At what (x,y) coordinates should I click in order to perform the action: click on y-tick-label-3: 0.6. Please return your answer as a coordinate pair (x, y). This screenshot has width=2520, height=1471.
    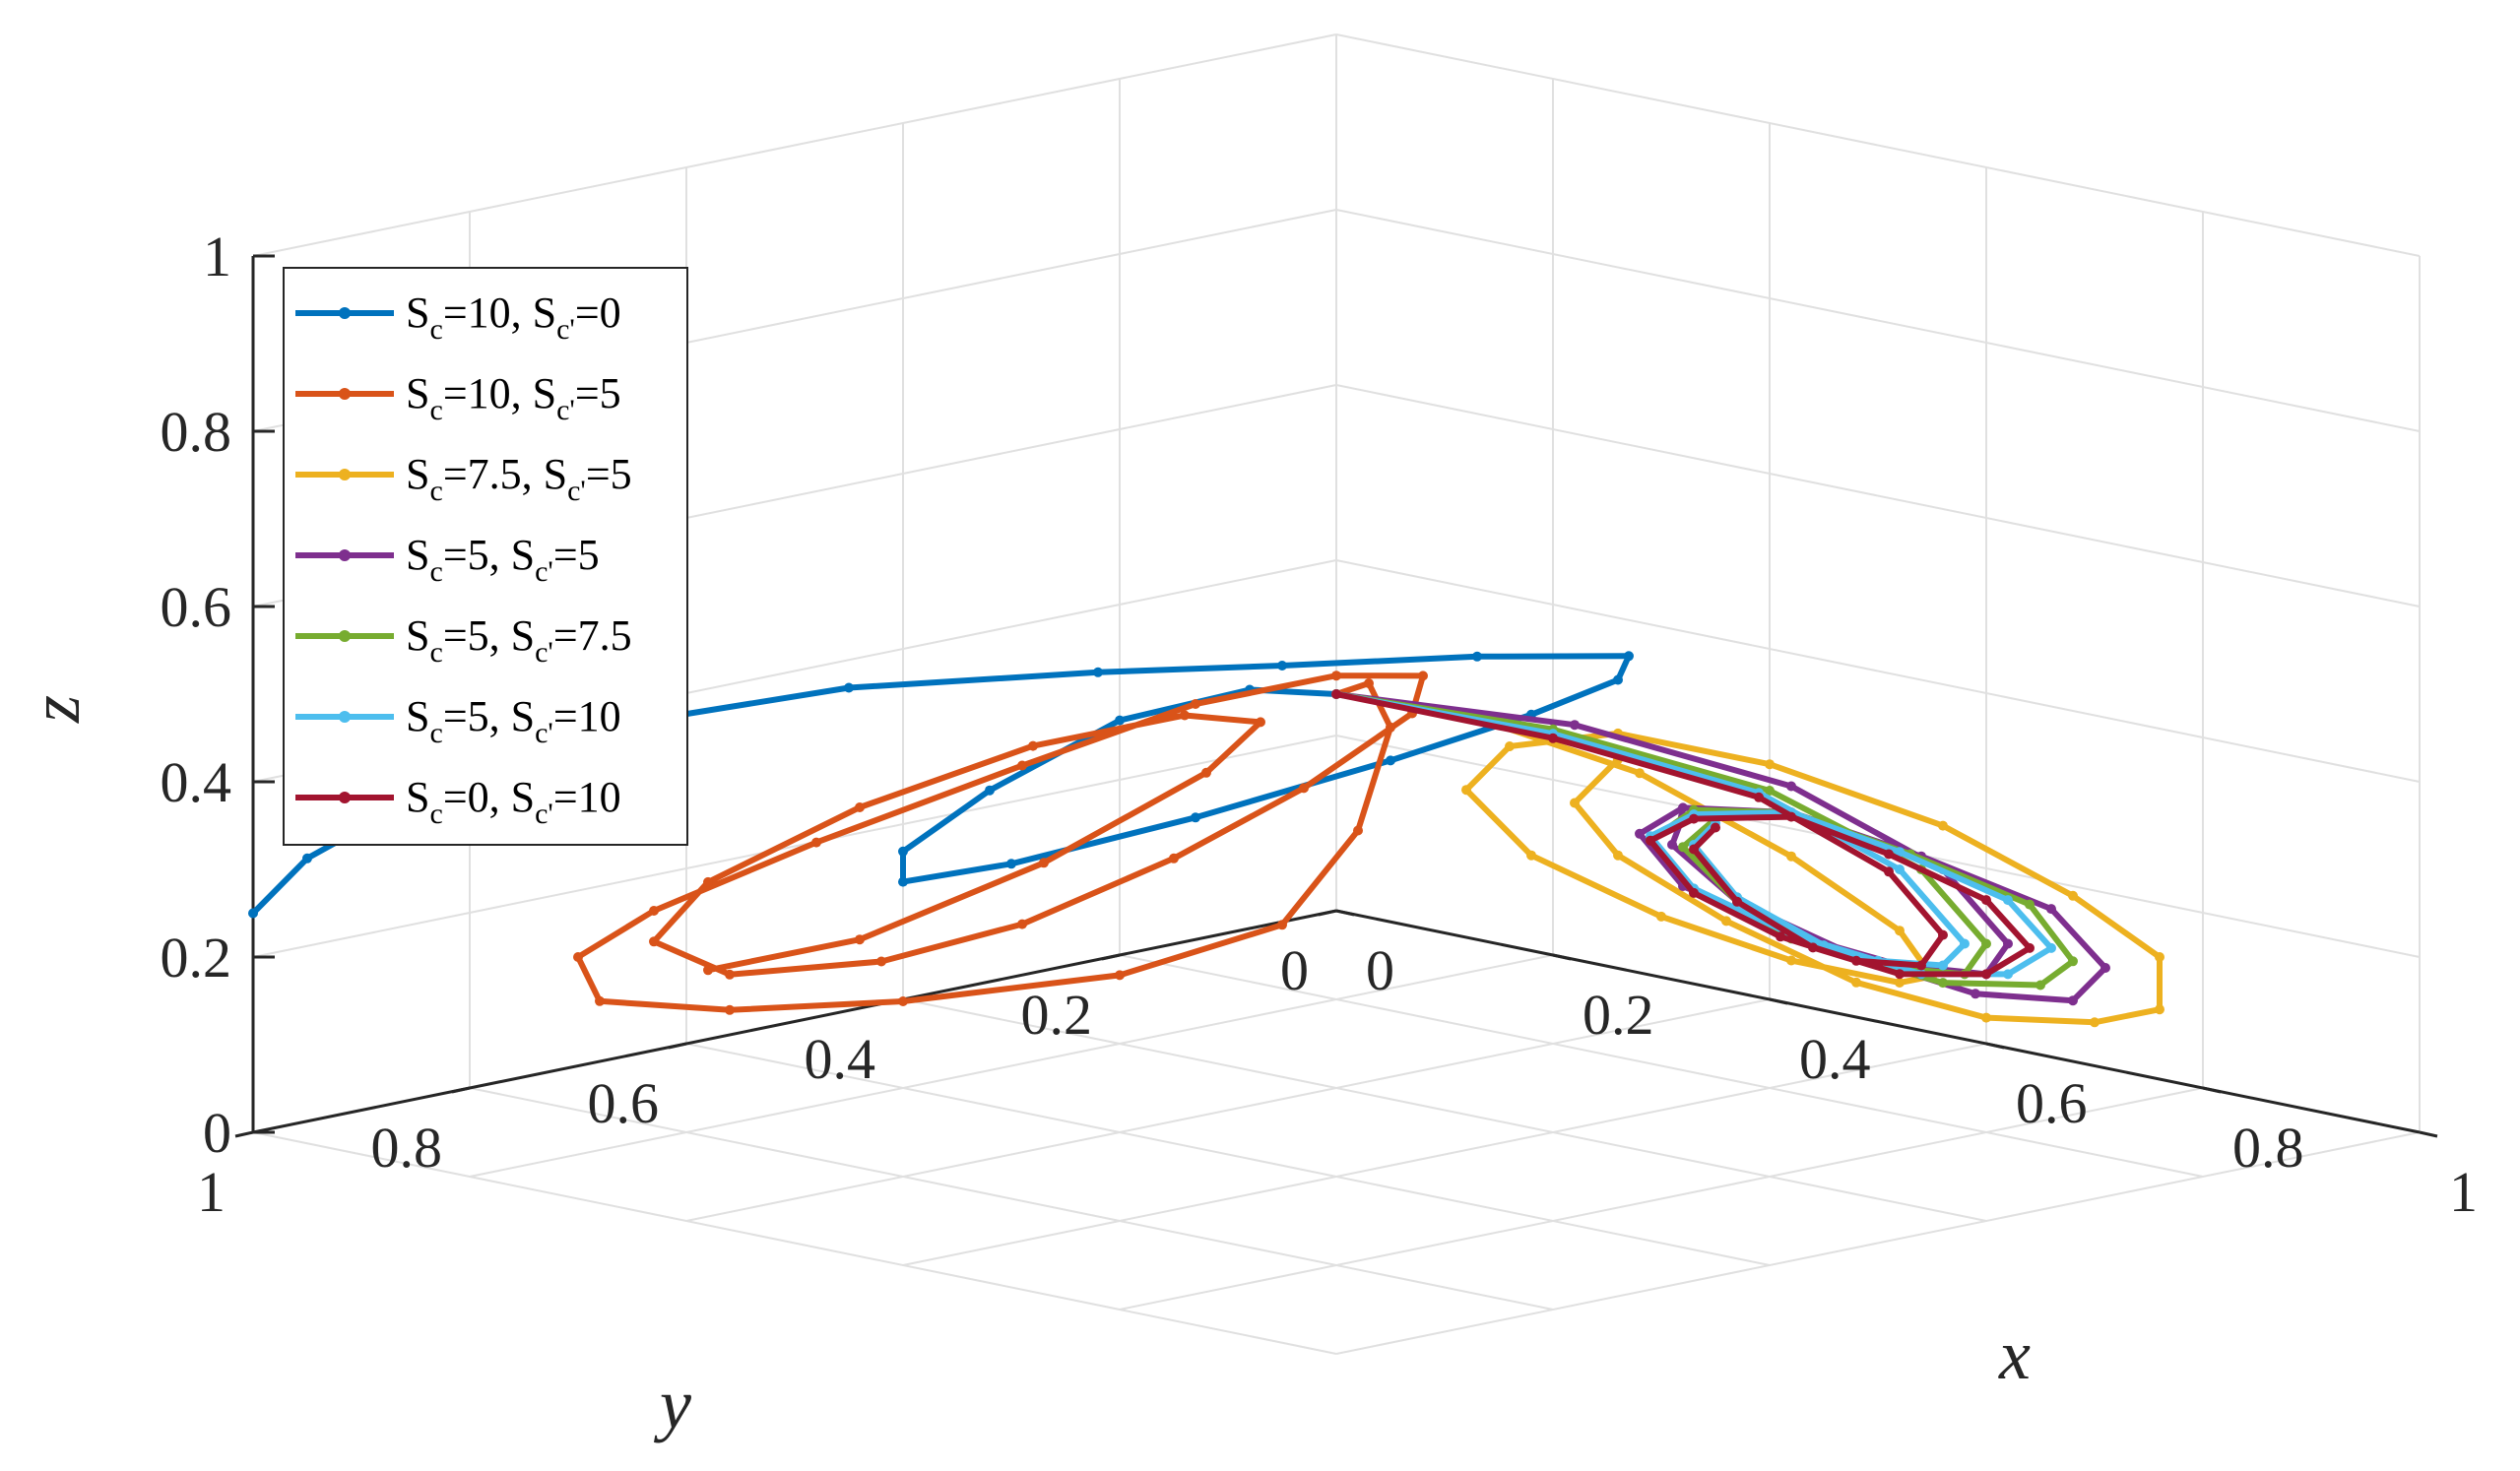
    Looking at the image, I should click on (624, 1103).